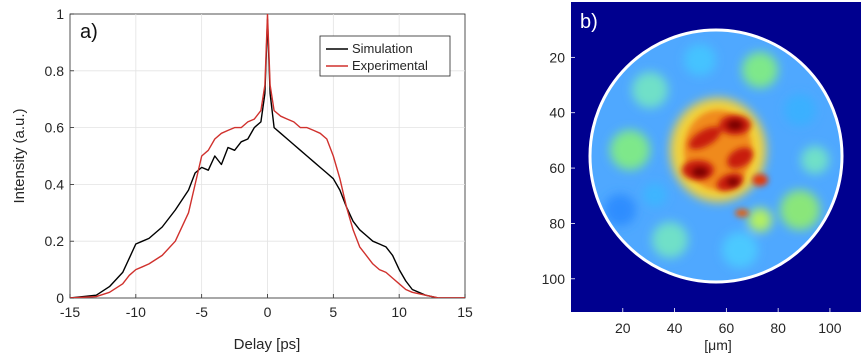 This screenshot has width=867, height=358. Describe the element at coordinates (727, 328) in the screenshot. I see `x-tick-label: 60` at that location.